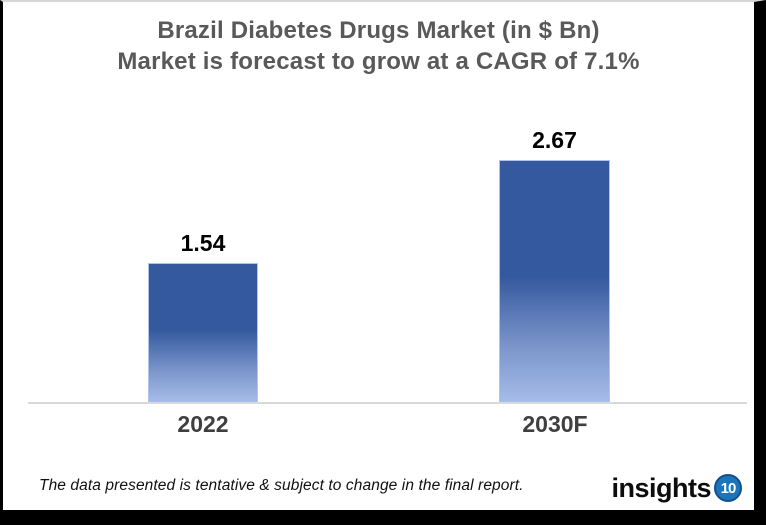 The image size is (766, 525). Describe the element at coordinates (378, 30) in the screenshot. I see `chart-title-line1: Brazil Diabetes Drugs Market (in $ Bn)` at that location.